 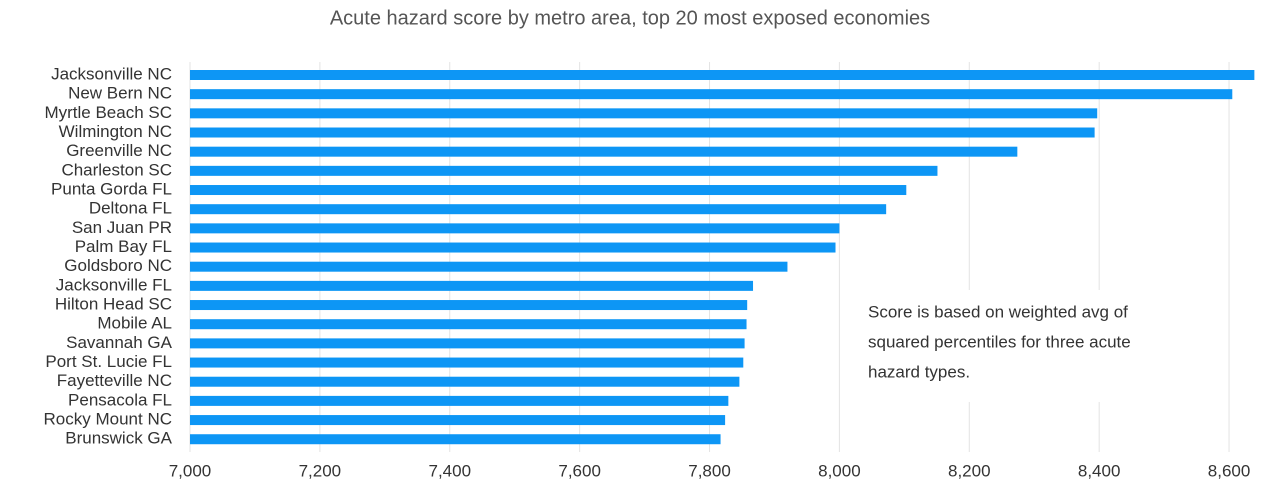 What do you see at coordinates (120, 399) in the screenshot?
I see `y-tick-label: Pensacola FL` at bounding box center [120, 399].